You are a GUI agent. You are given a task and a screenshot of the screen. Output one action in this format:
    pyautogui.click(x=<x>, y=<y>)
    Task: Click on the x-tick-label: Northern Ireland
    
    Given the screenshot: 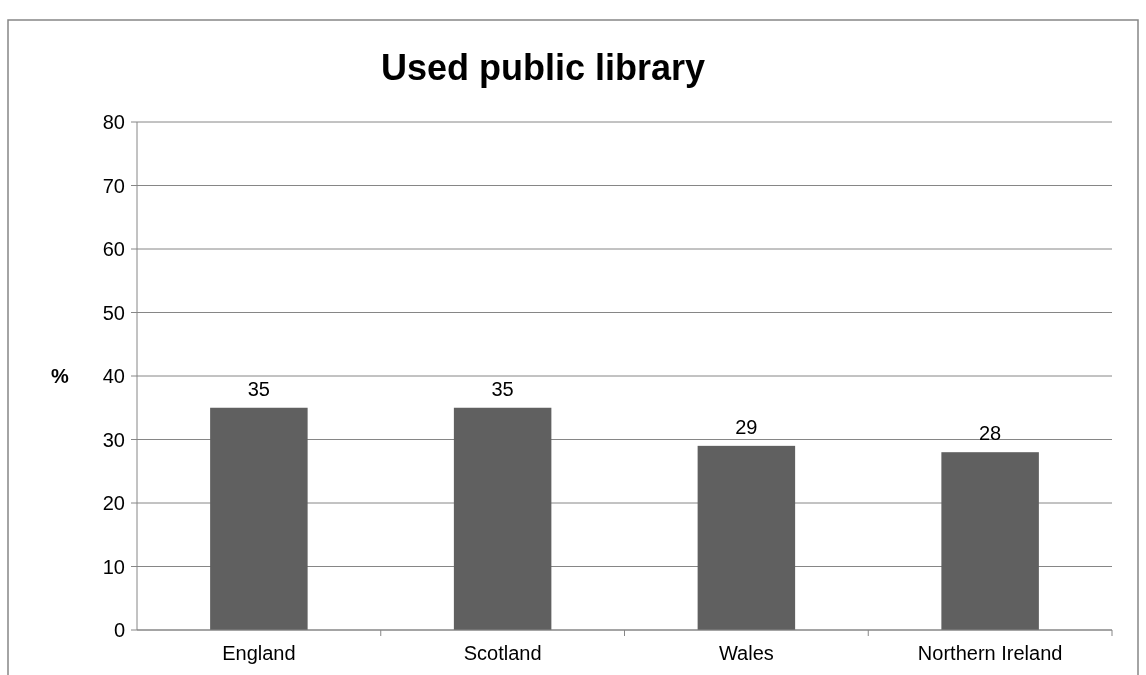 What is the action you would take?
    pyautogui.click(x=990, y=653)
    